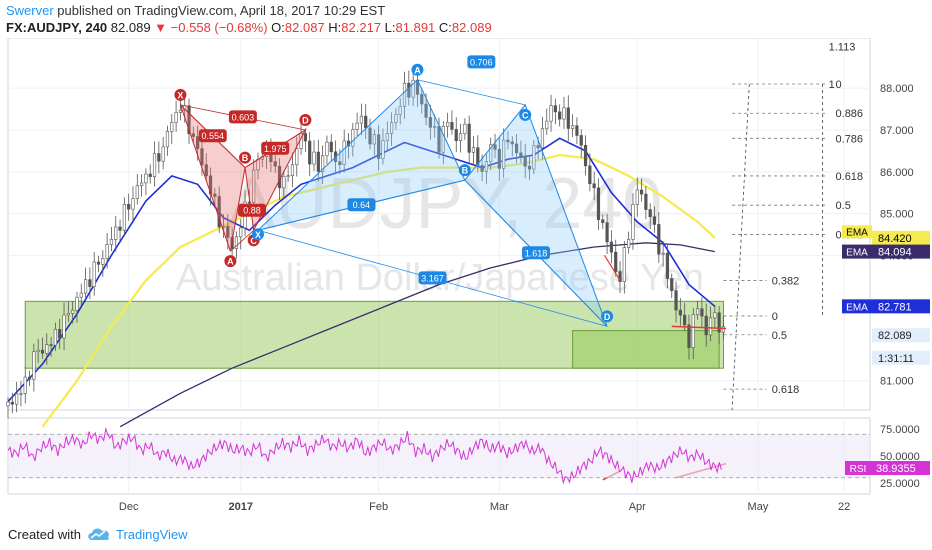  I want to click on fib-label: 1, so click(832, 85).